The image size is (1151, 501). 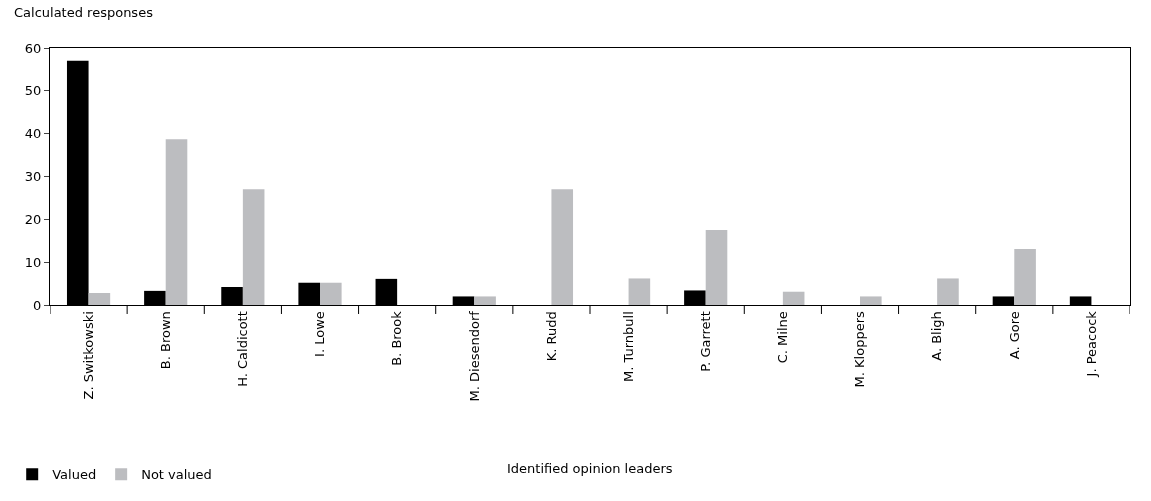 I want to click on x-tick-label: M. Diesendorf, so click(x=474, y=356).